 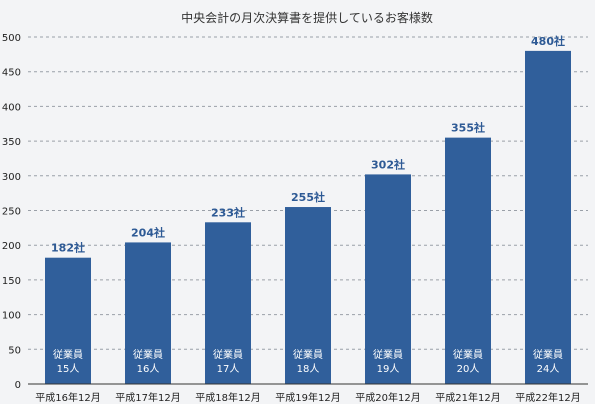 I want to click on bar-value-label: 480社, so click(x=548, y=41).